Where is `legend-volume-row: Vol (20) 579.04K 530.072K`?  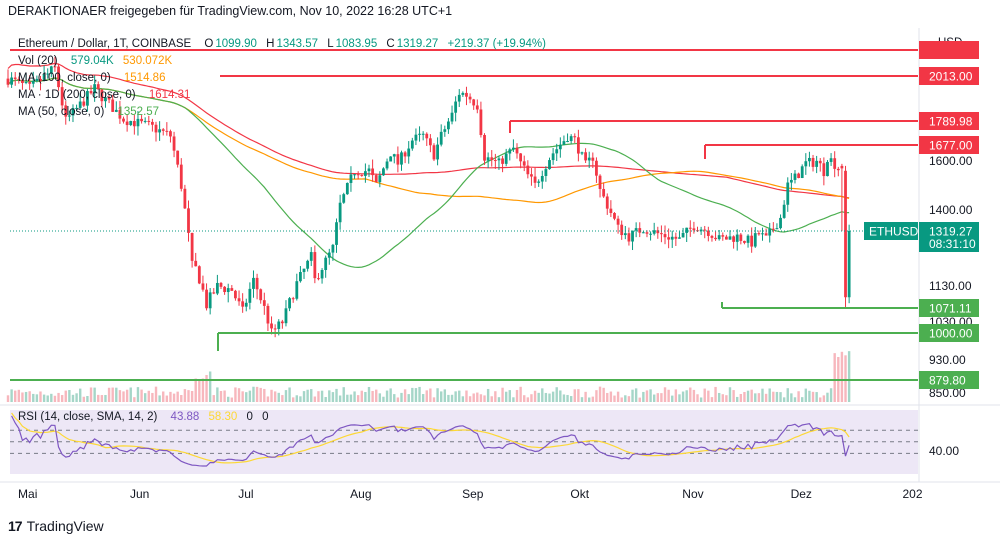 legend-volume-row: Vol (20) 579.04K 530.072K is located at coordinates (95, 61).